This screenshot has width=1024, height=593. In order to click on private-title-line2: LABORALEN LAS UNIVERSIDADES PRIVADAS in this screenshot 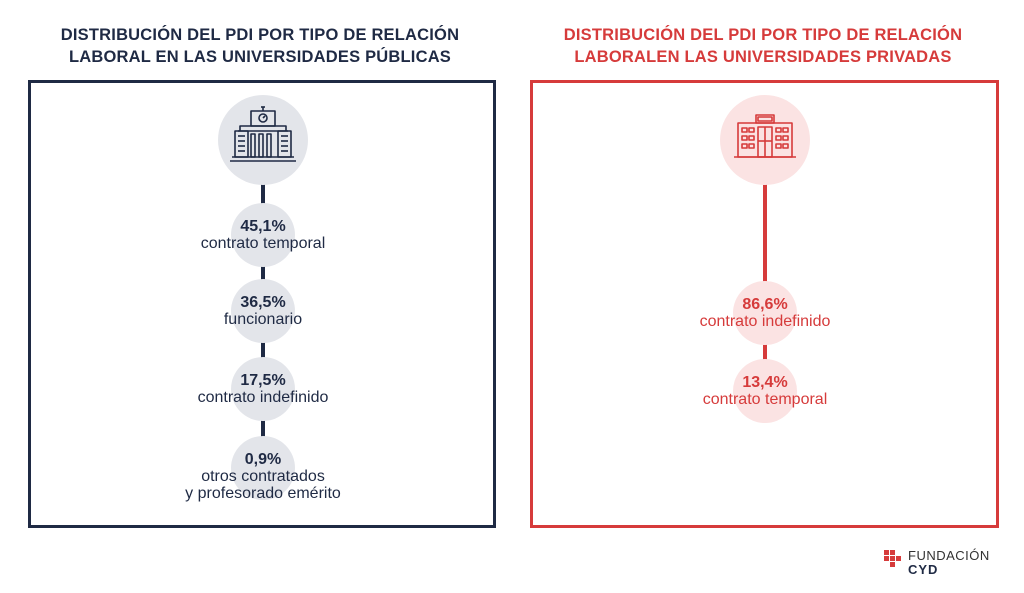, I will do `click(763, 57)`.